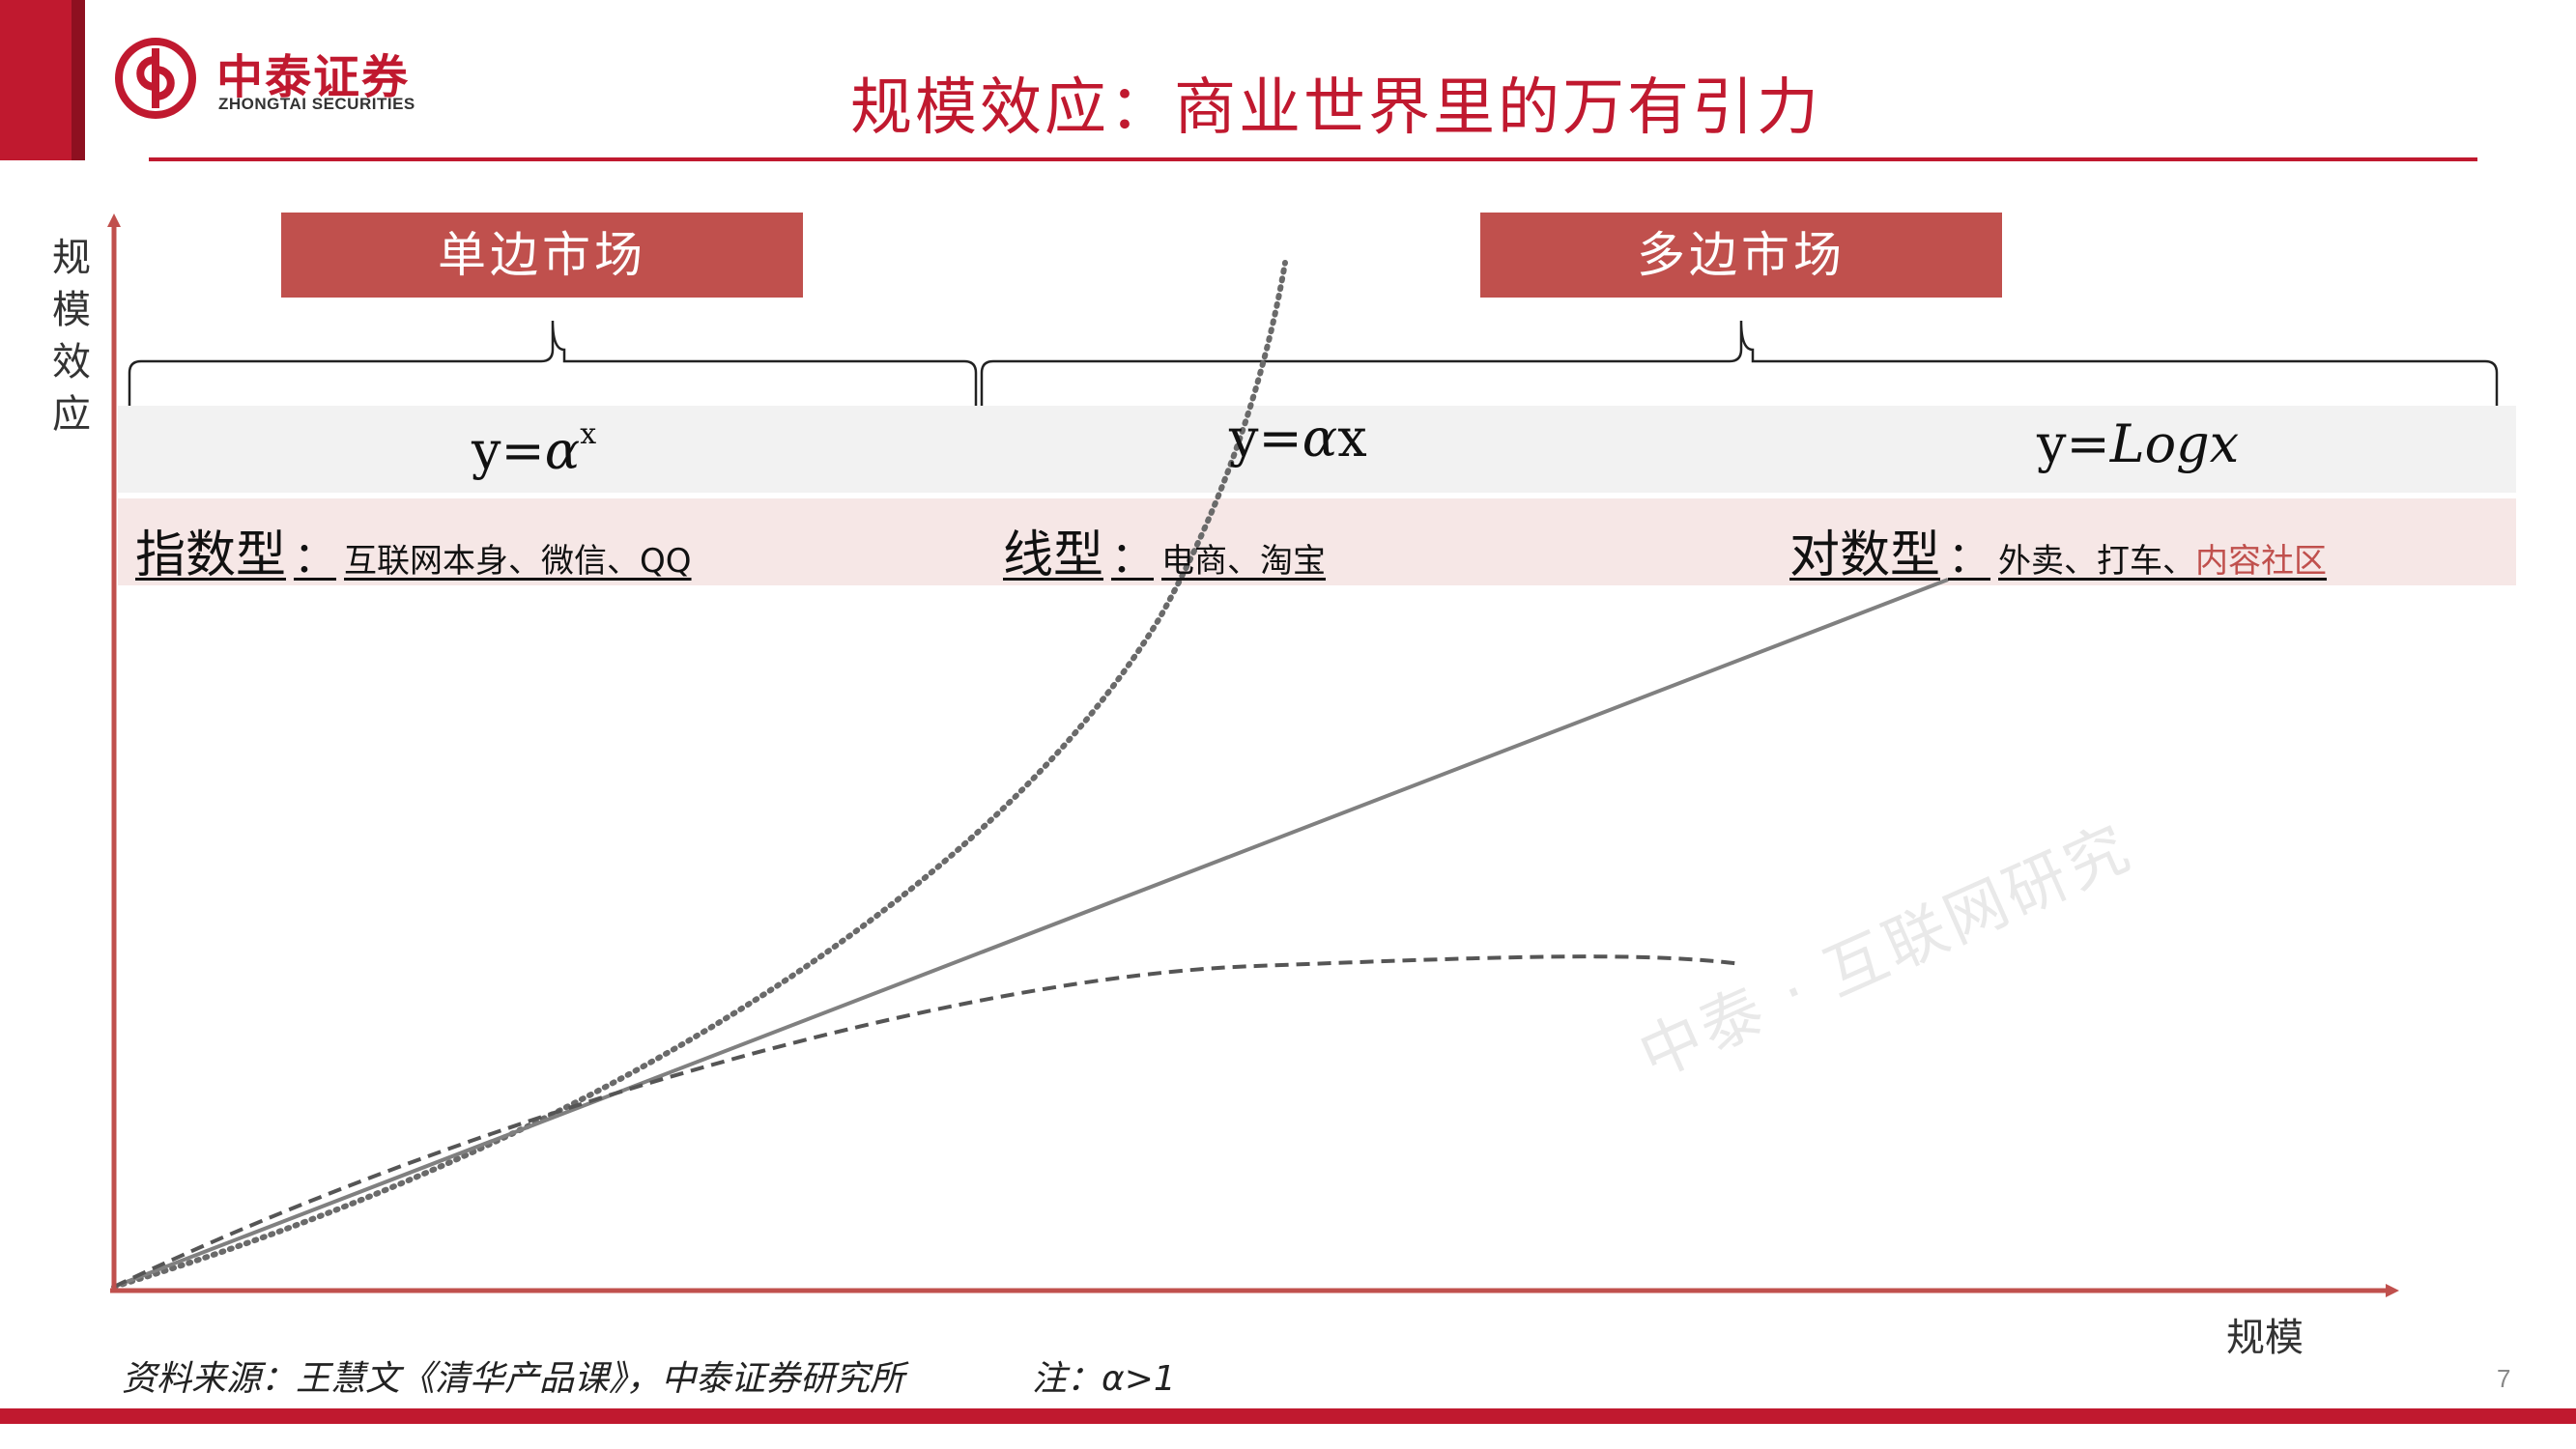  What do you see at coordinates (589, 434) in the screenshot?
I see `formula-exp-exponent: x` at bounding box center [589, 434].